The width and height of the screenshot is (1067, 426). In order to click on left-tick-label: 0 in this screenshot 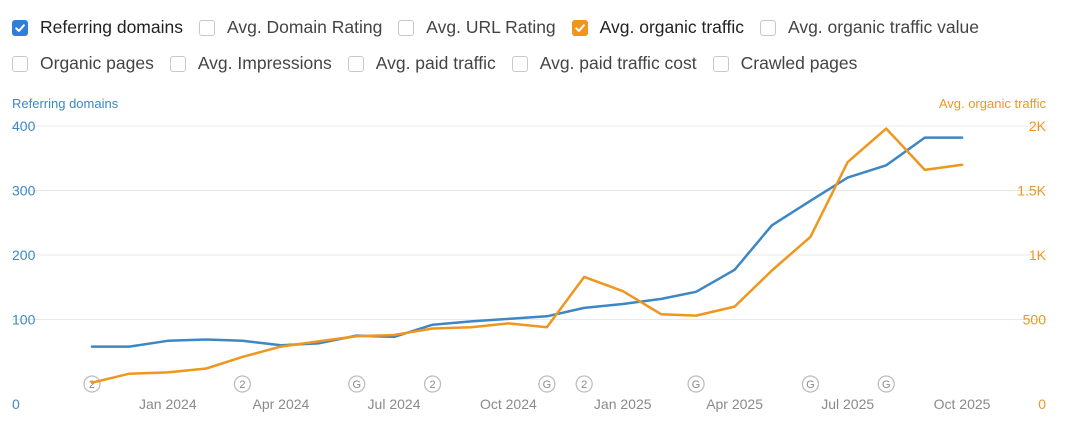, I will do `click(16, 404)`.